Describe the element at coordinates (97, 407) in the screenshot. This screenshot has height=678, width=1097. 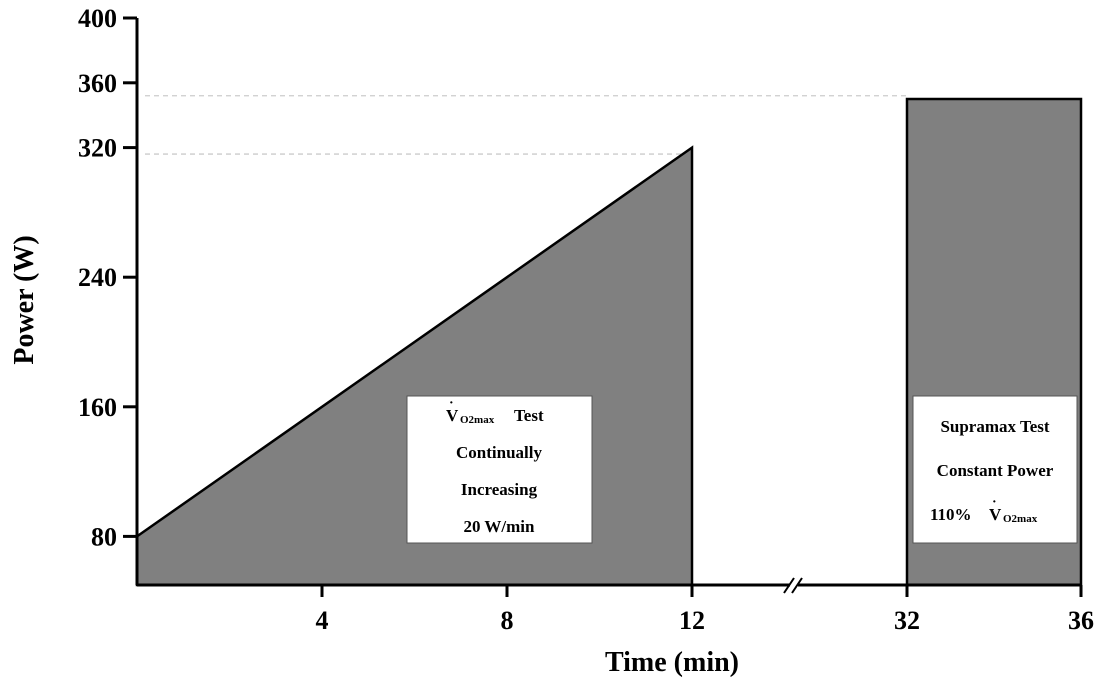
I see `y-tick-label-160: 160` at that location.